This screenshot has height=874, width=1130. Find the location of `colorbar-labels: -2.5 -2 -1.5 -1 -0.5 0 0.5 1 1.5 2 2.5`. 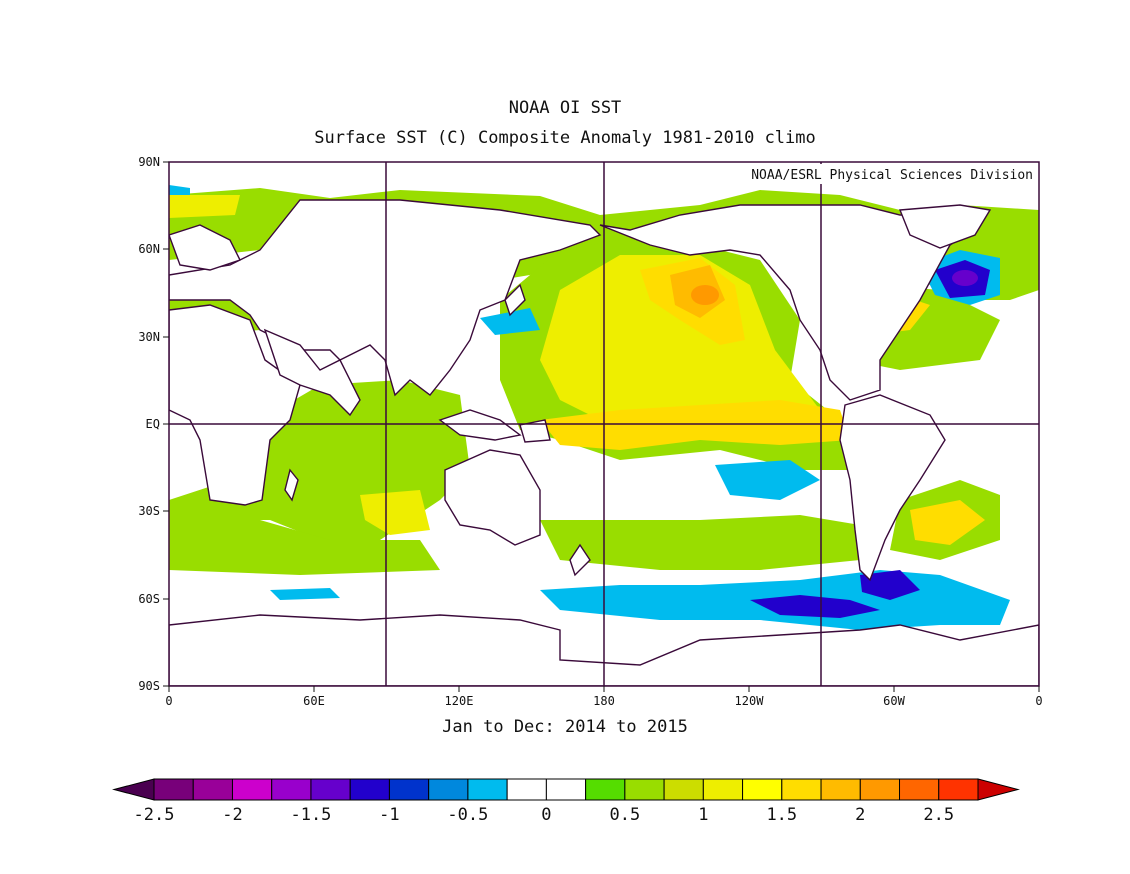

colorbar-labels: -2.5 -2 -1.5 -1 -0.5 0 0.5 1 1.5 2 2.5 is located at coordinates (544, 815).